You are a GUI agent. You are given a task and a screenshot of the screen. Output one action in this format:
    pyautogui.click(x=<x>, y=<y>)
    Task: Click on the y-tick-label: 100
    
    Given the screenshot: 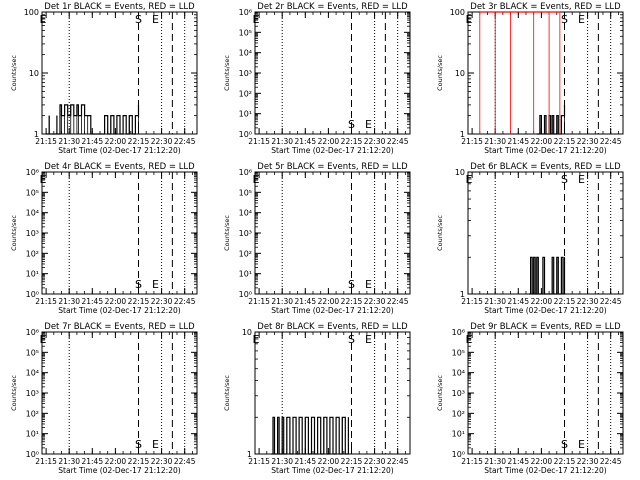 What is the action you would take?
    pyautogui.click(x=31, y=12)
    